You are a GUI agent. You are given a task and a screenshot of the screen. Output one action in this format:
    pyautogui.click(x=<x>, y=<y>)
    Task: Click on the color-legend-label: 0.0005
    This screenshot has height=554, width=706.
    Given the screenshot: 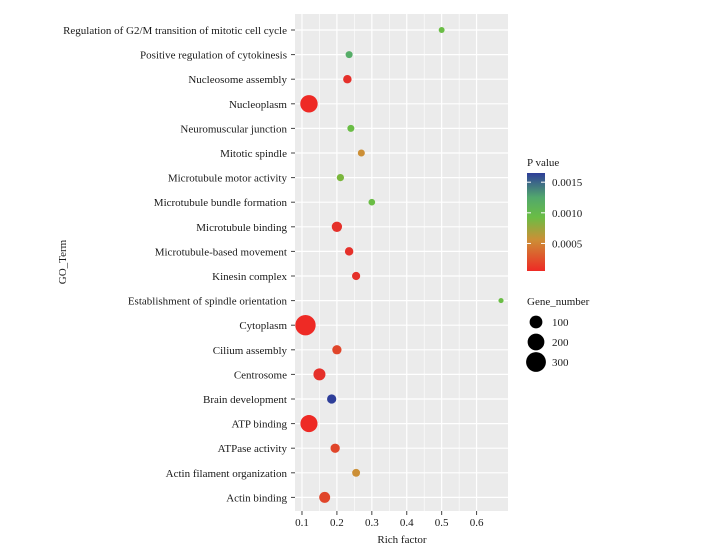 What is the action you would take?
    pyautogui.click(x=567, y=244)
    